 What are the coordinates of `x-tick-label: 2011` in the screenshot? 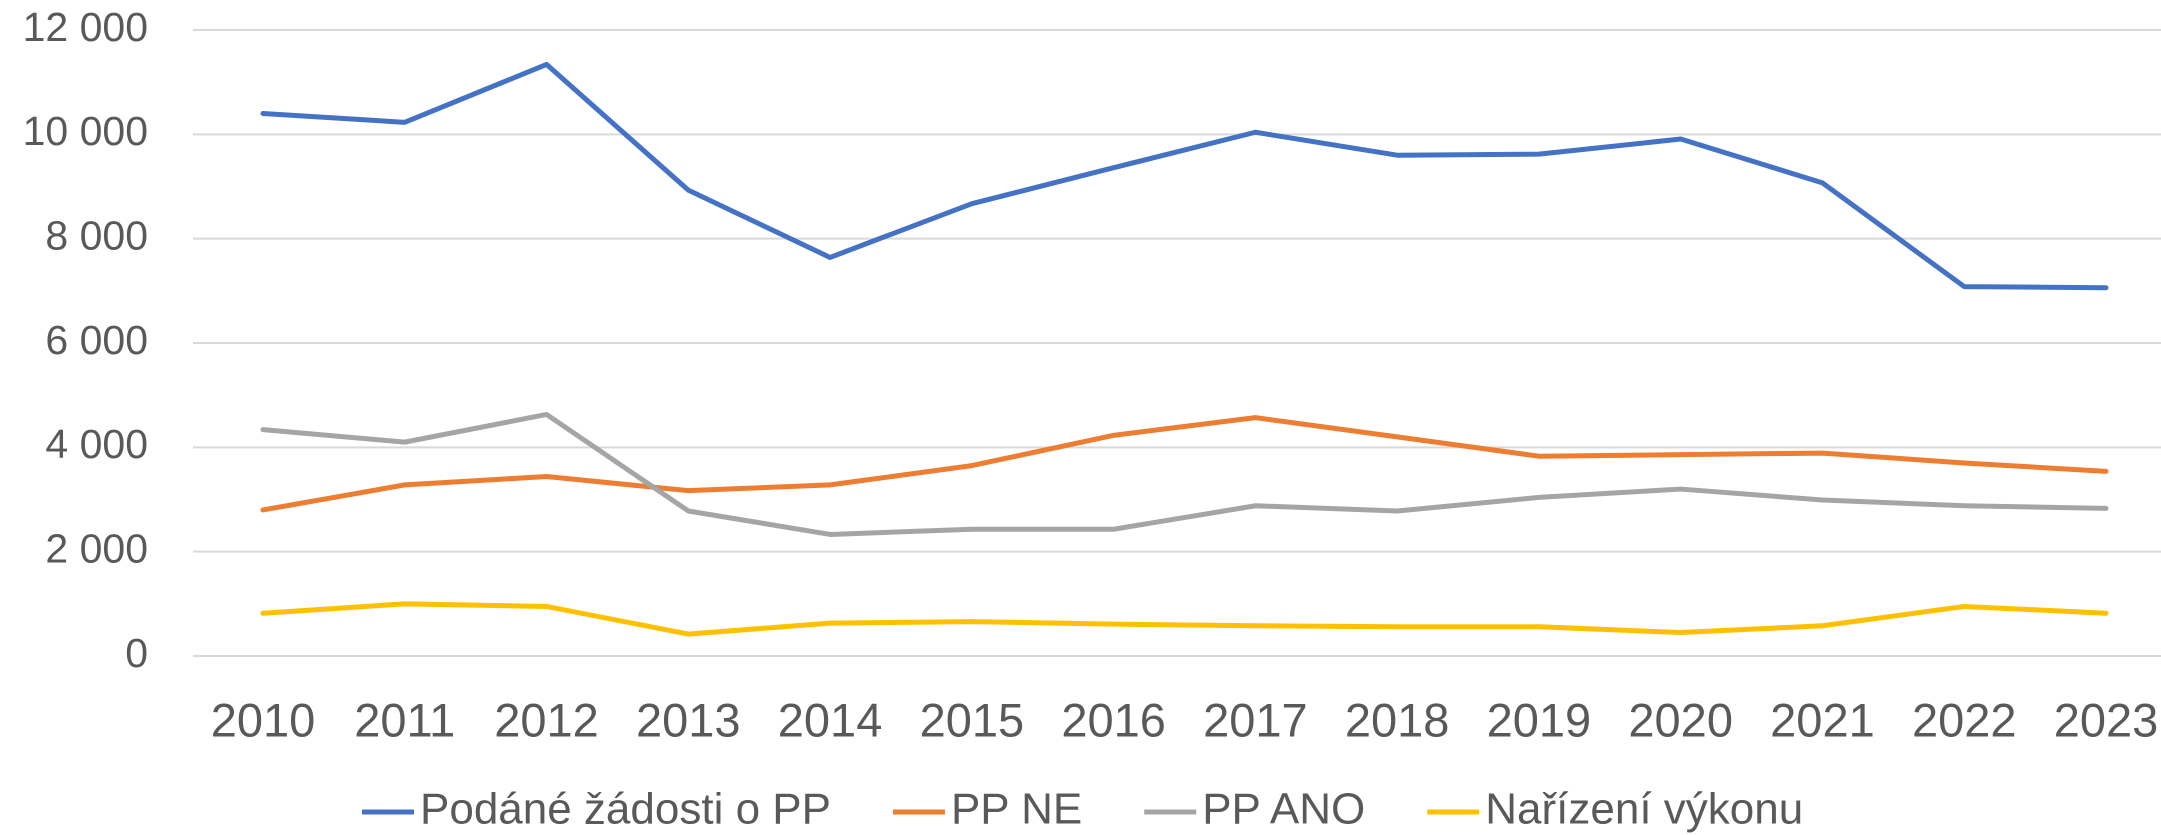 It's located at (404, 719).